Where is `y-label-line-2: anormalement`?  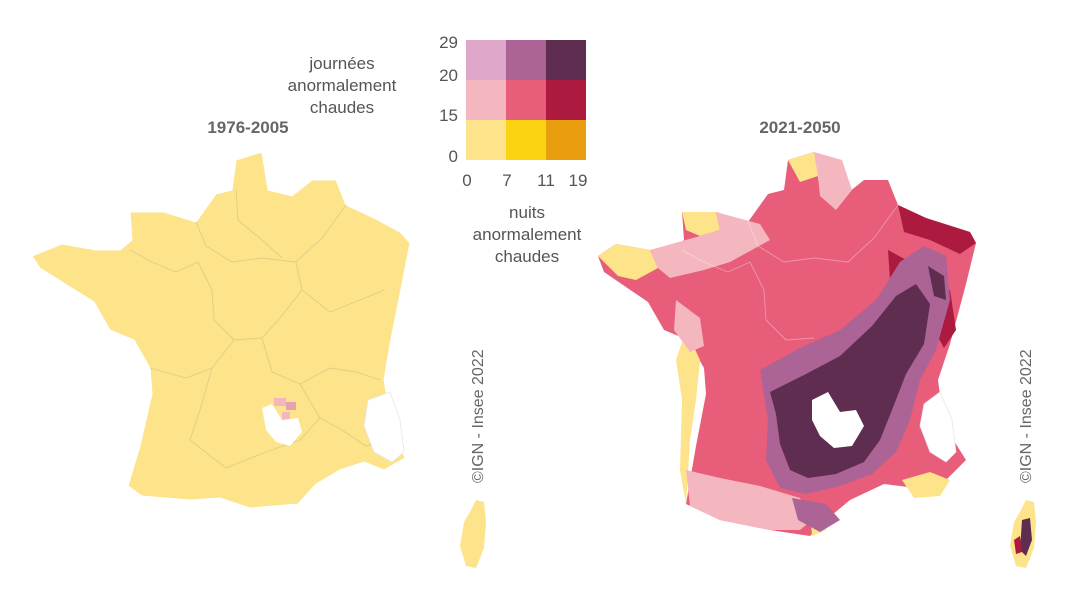 y-label-line-2: anormalement is located at coordinates (342, 85).